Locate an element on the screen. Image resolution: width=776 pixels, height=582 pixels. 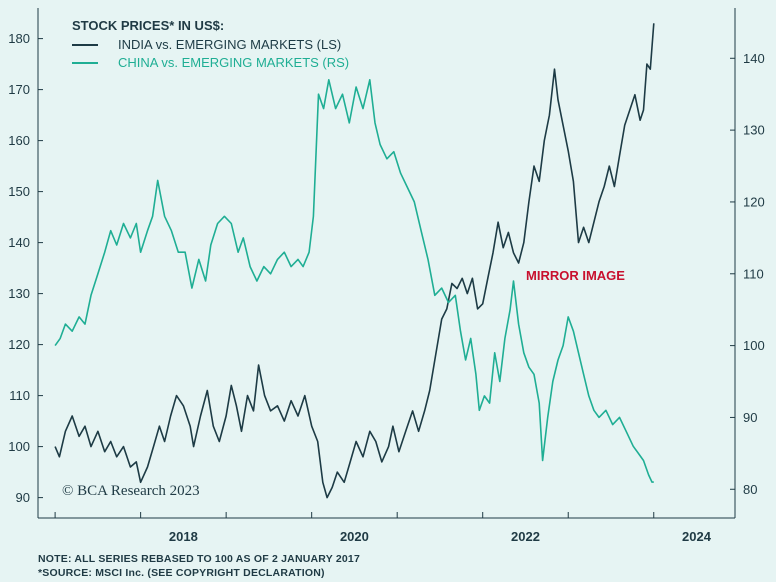
left-y-axis: 90 100 110 120 130 140 150 160 170 180 is located at coordinates (25, 268).